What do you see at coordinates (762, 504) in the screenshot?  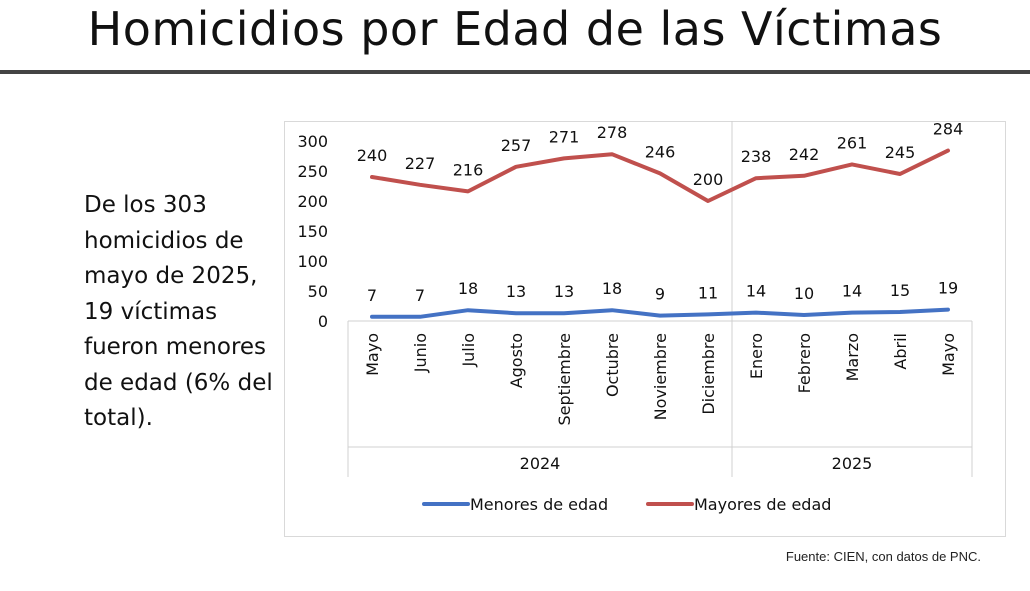 I see `legend-label: Mayores de edad` at bounding box center [762, 504].